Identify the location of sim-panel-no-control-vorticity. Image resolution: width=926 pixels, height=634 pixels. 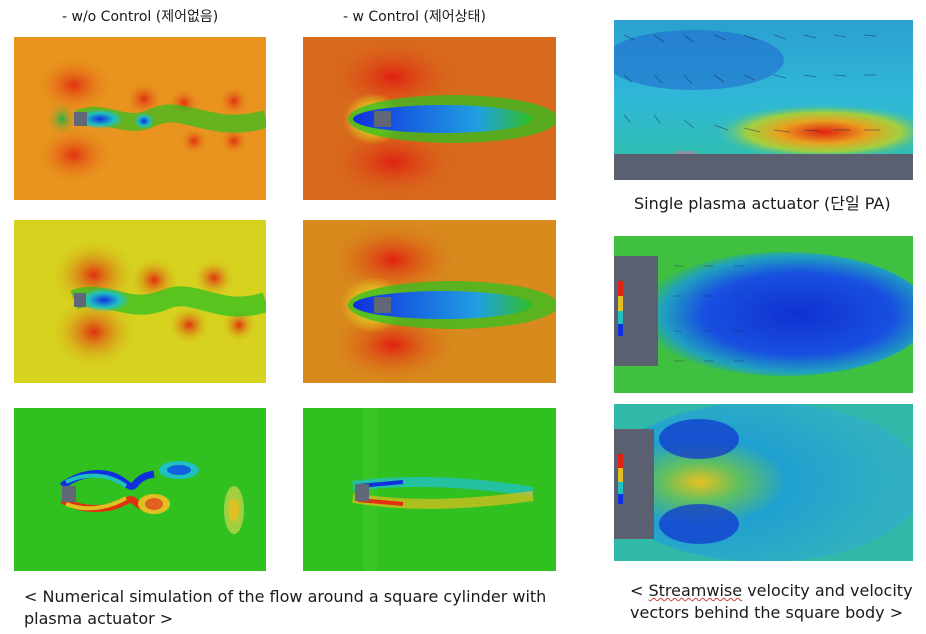
(140, 489).